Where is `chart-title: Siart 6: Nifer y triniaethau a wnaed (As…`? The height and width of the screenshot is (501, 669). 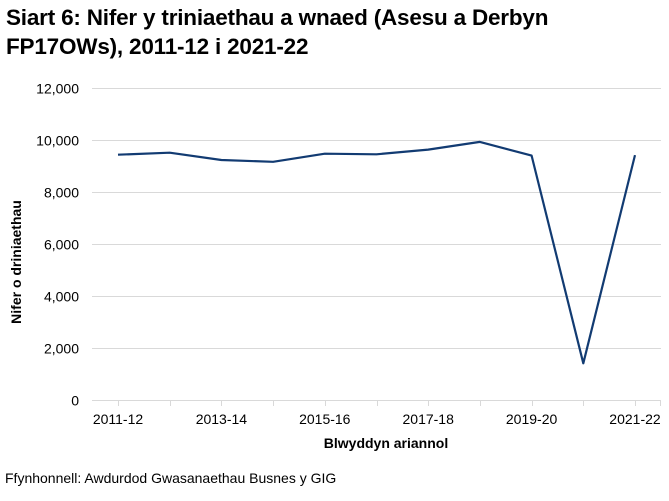 chart-title: Siart 6: Nifer y triniaethau a wnaed (As… is located at coordinates (336, 32).